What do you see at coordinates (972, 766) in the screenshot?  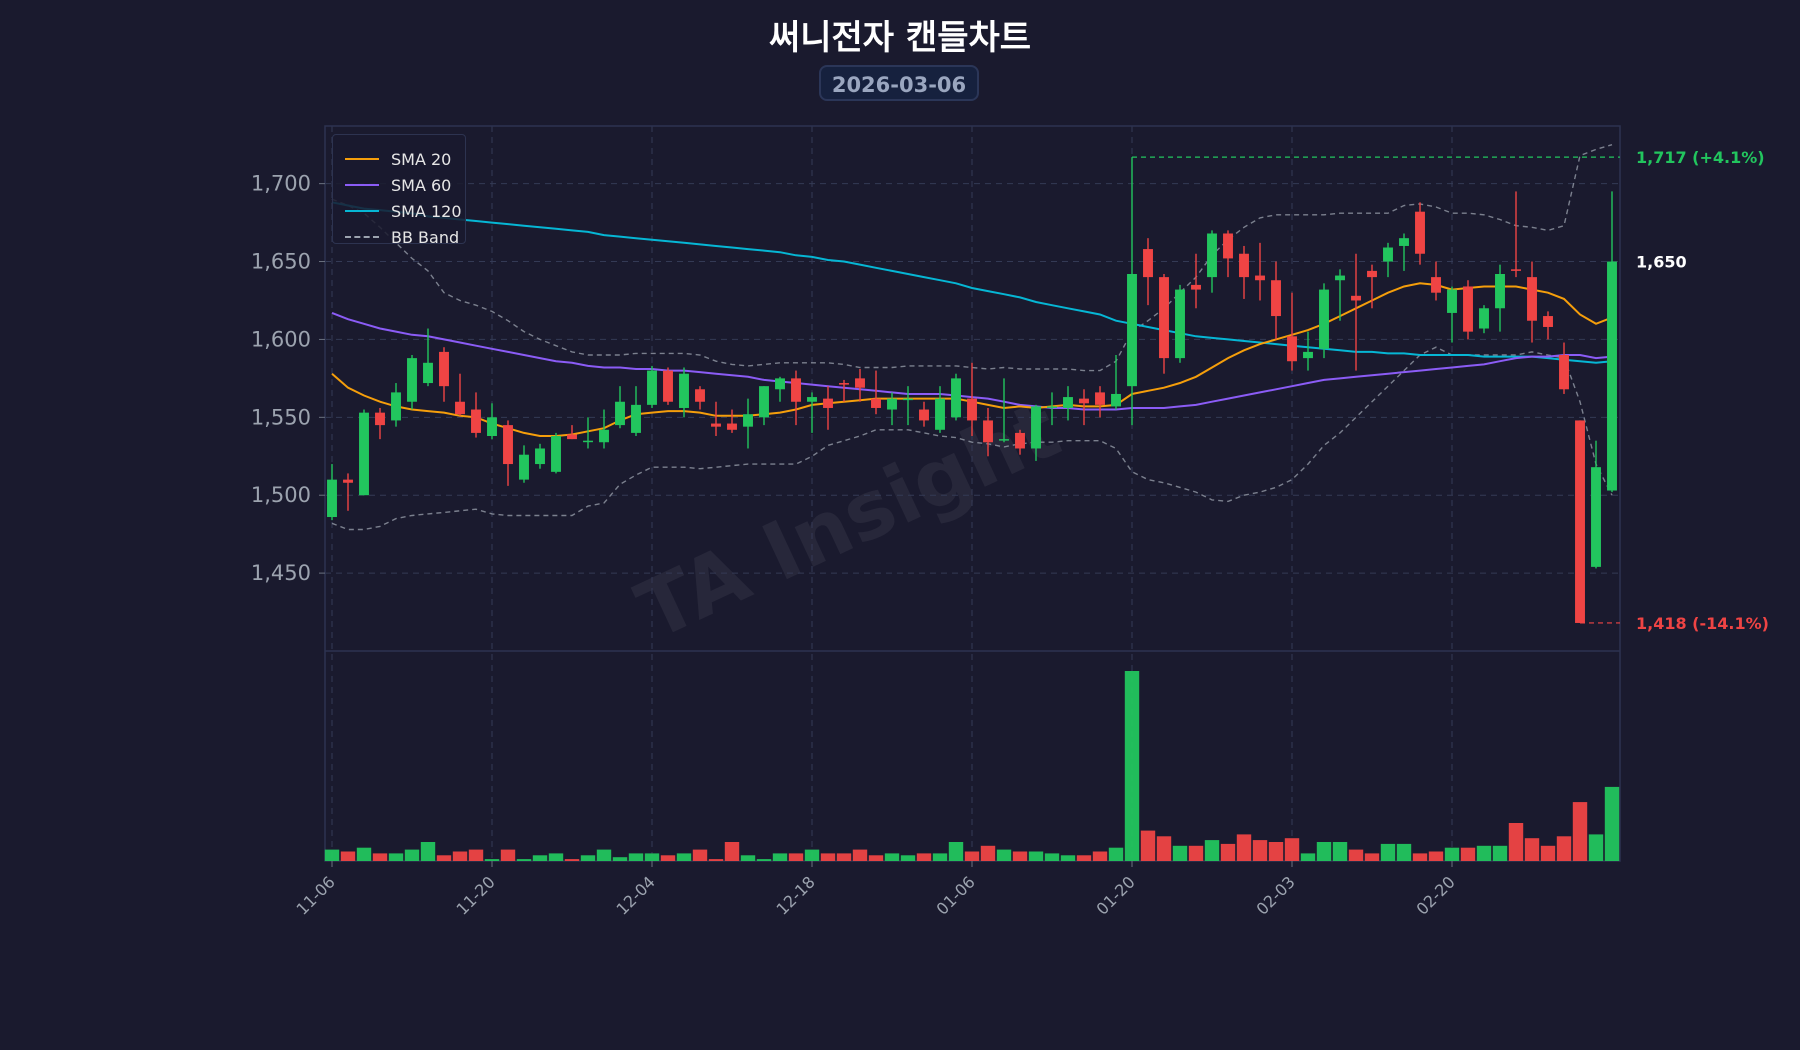 I see `volume-bars` at bounding box center [972, 766].